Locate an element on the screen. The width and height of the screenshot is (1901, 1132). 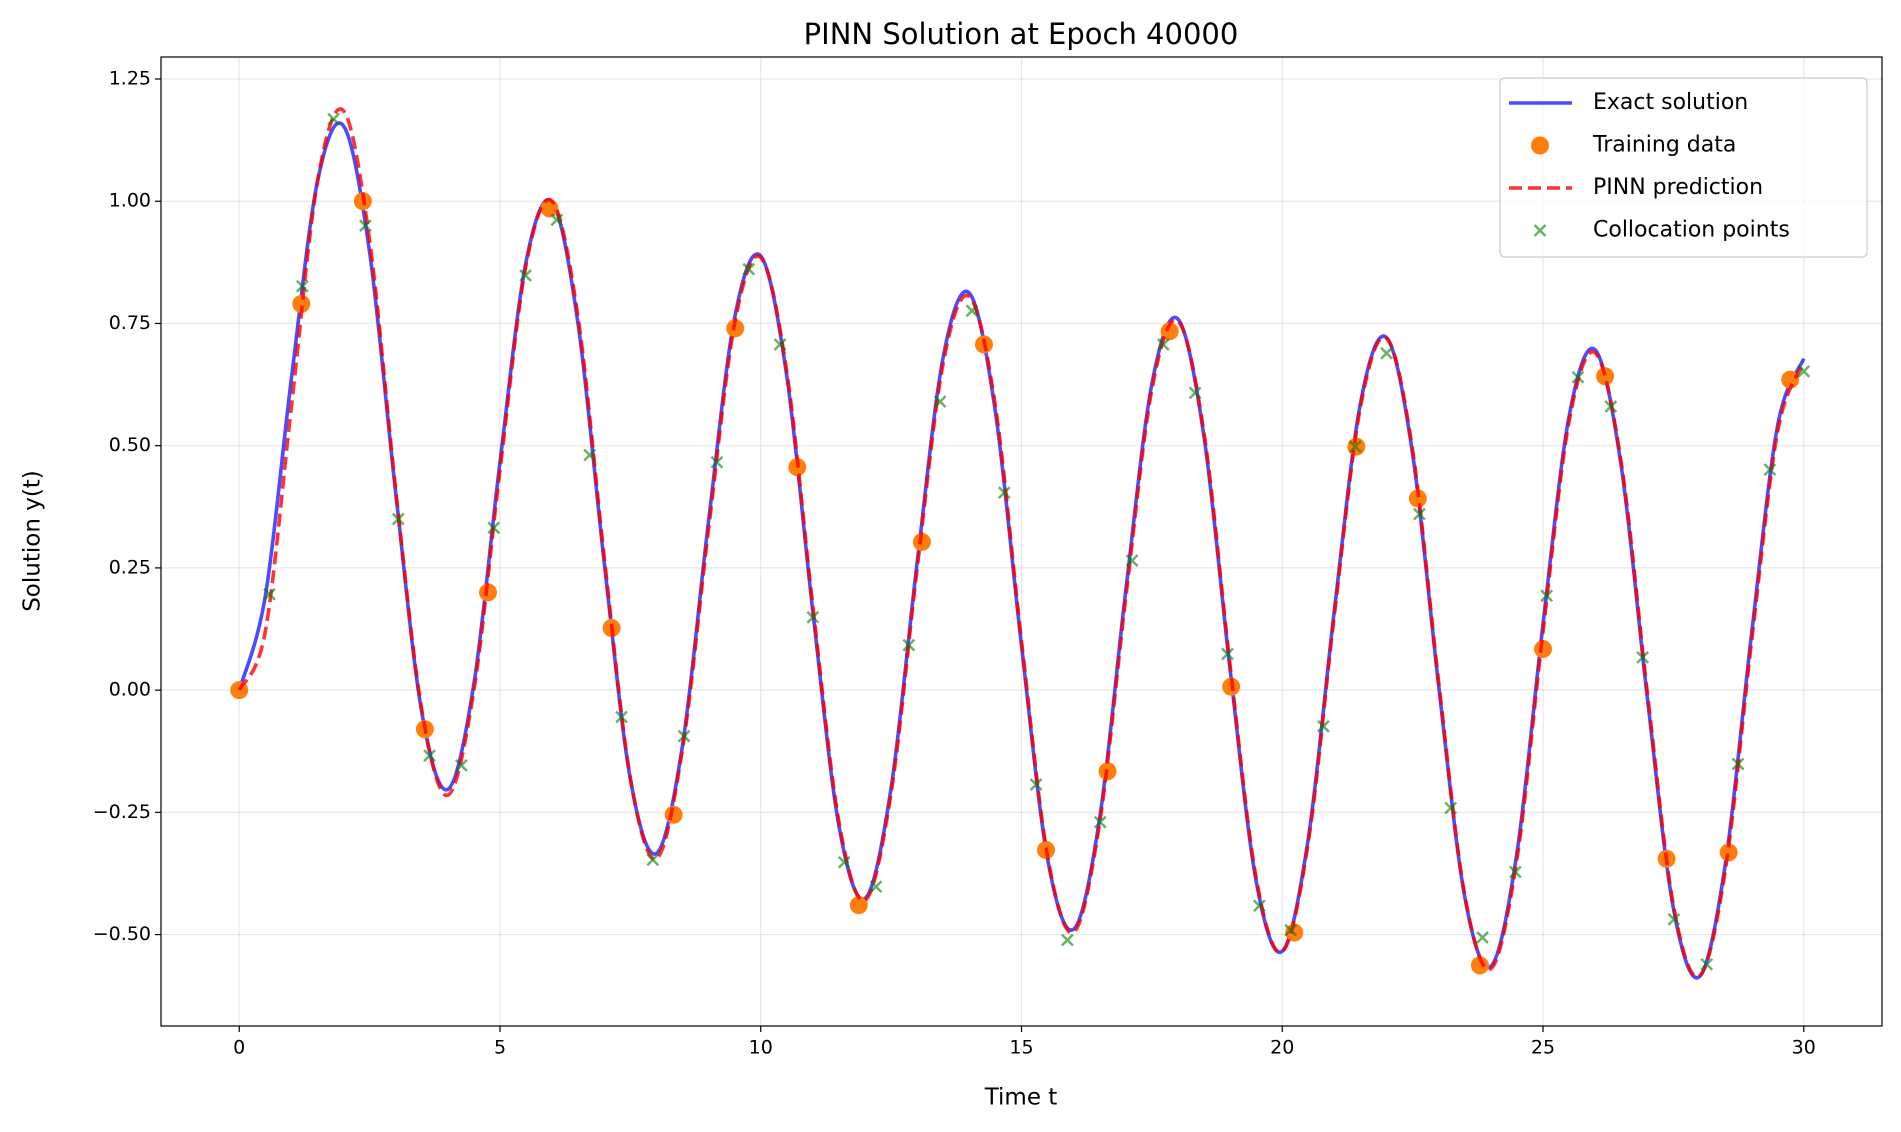
y-tick-label: 0.50 is located at coordinates (130, 445).